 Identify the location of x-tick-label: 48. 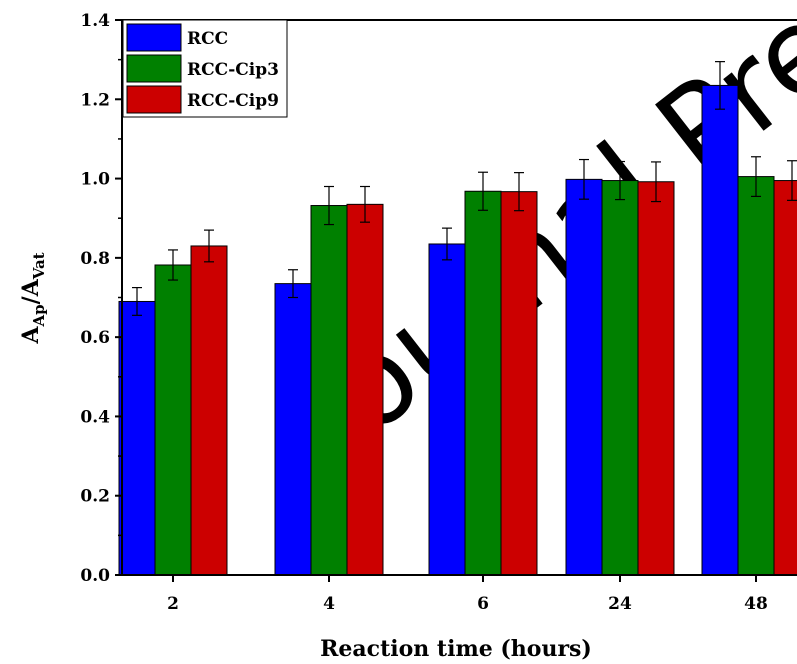
(756, 604).